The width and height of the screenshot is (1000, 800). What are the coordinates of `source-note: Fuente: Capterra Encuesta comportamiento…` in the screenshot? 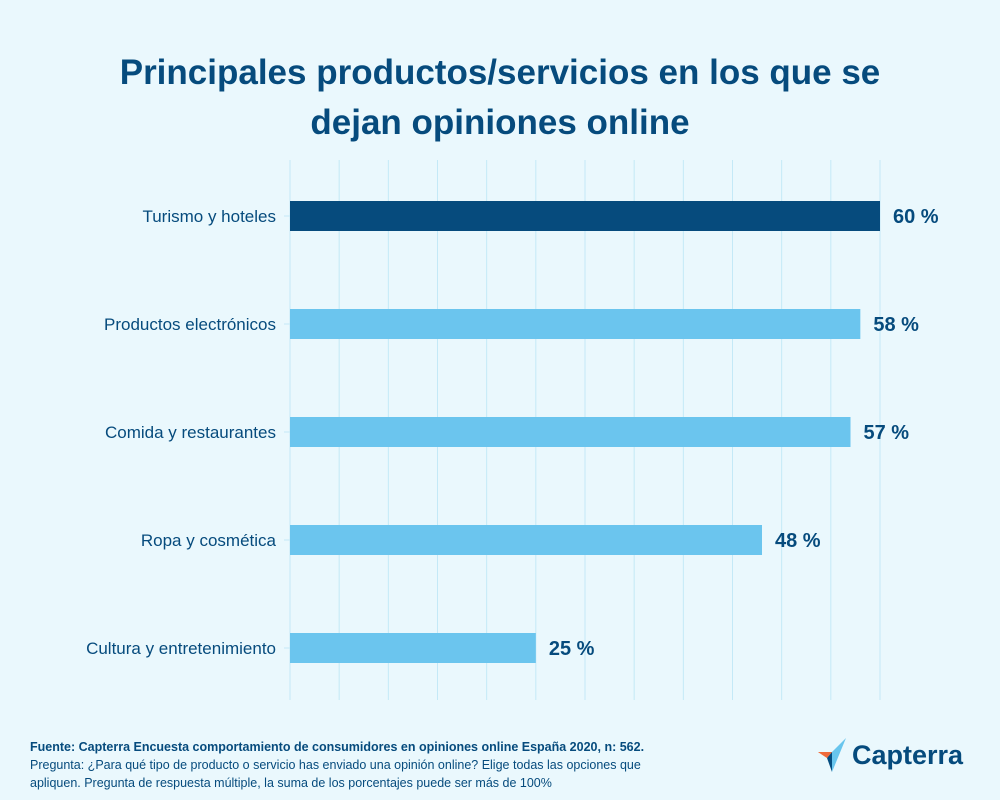 It's located at (337, 747).